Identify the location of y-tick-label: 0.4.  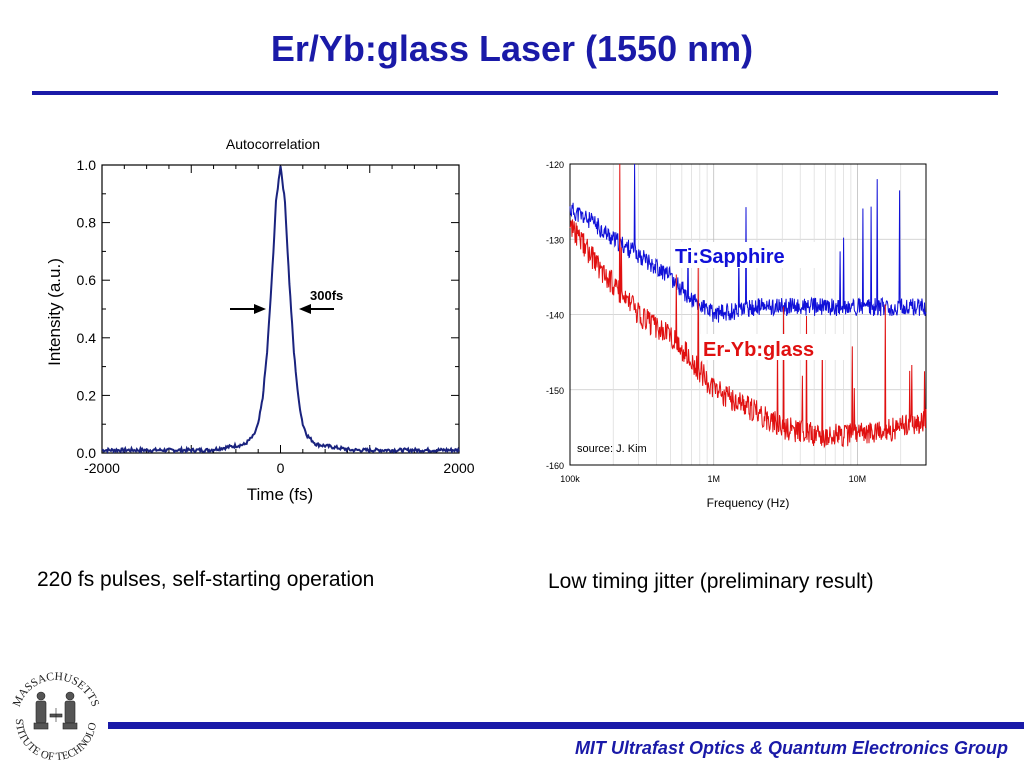
(87, 338).